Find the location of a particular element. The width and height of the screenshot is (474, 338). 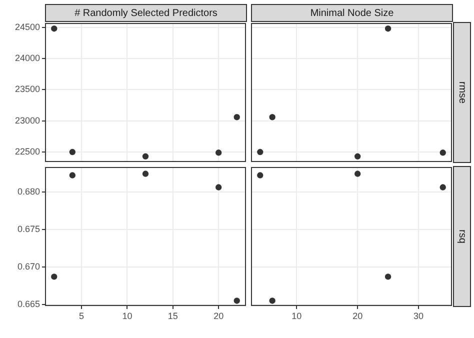

y-tick-label: 23000 is located at coordinates (27, 120).